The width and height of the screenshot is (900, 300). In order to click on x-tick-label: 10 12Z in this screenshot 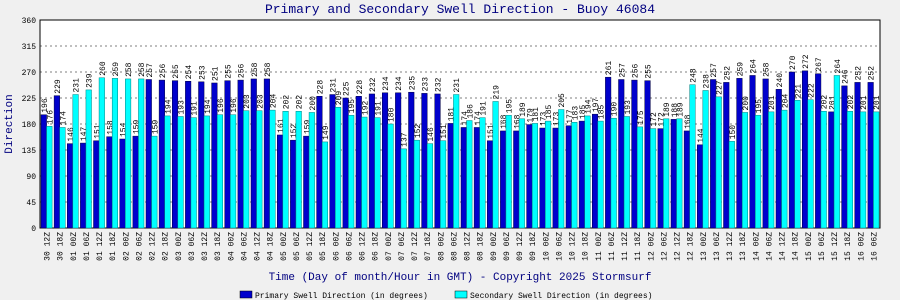, I will do `click(573, 246)`.